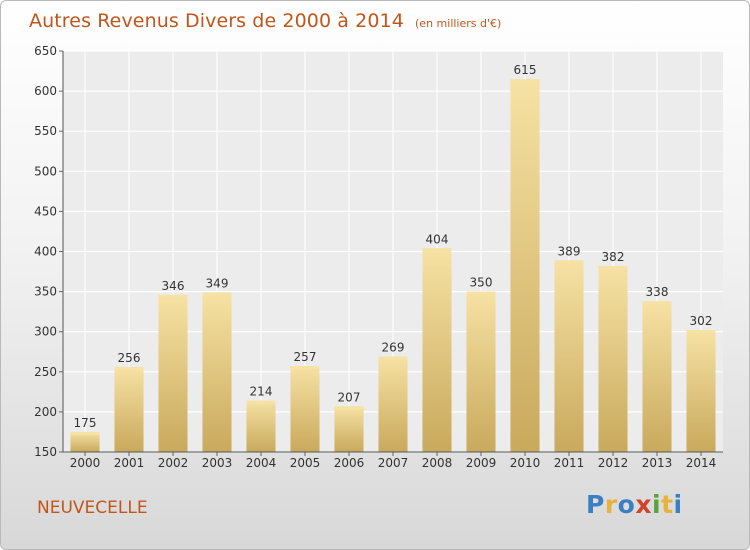 The height and width of the screenshot is (550, 750). I want to click on data-label: 350, so click(481, 283).